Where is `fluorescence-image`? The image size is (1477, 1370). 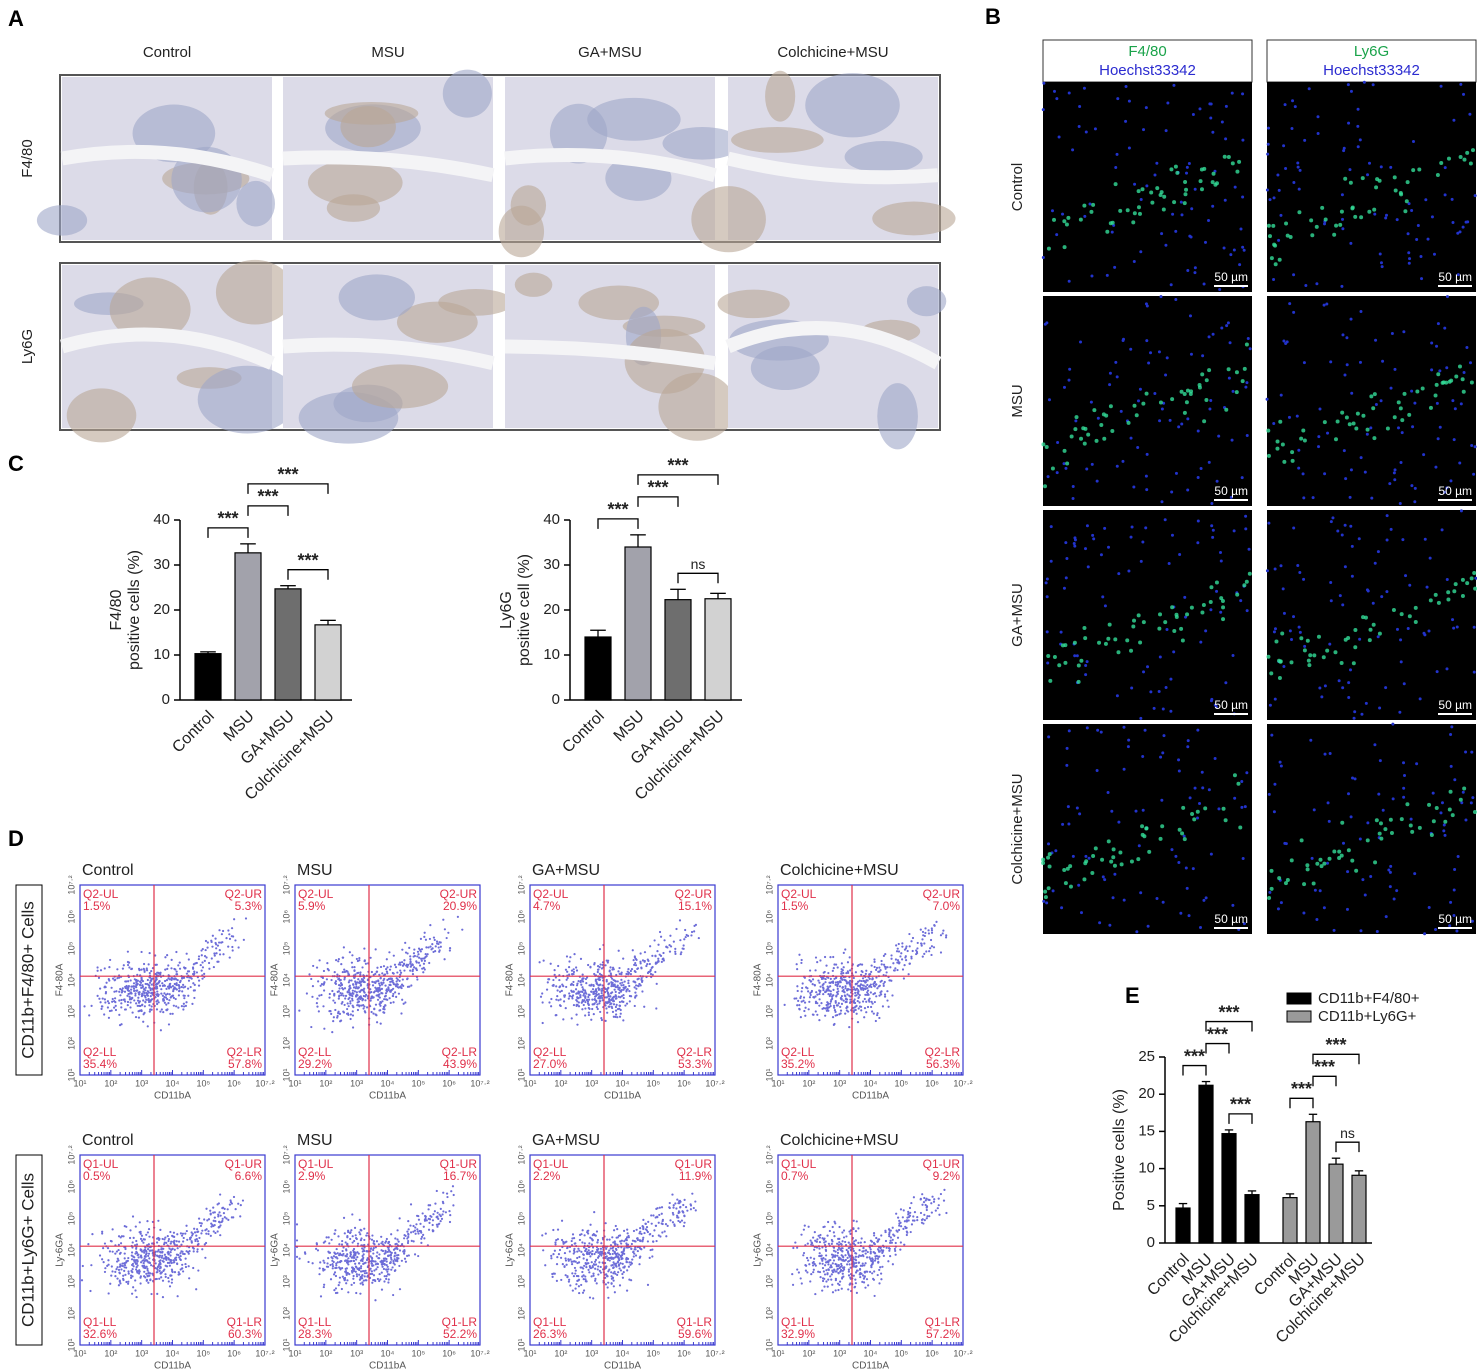 fluorescence-image is located at coordinates (1371, 829).